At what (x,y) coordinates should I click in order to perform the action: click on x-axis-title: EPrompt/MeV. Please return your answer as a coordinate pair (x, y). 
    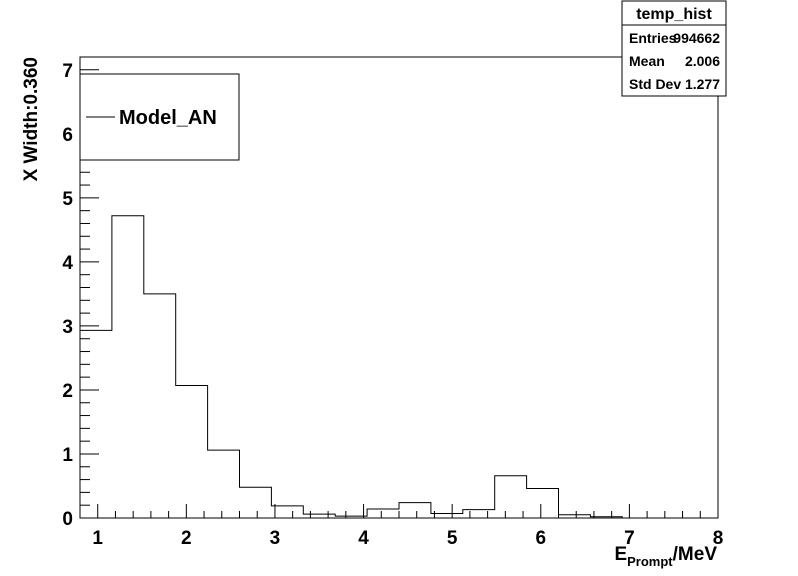
    Looking at the image, I should click on (665, 556).